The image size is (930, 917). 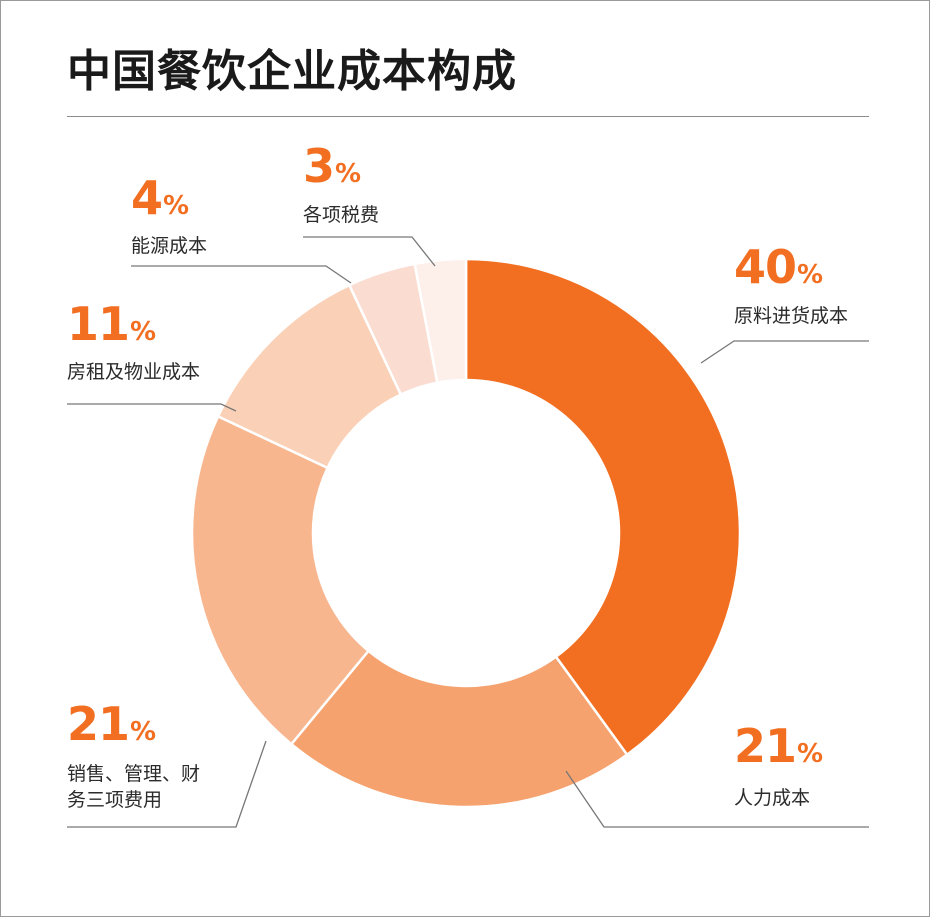 What do you see at coordinates (98, 324) in the screenshot?
I see `pct-value: 11` at bounding box center [98, 324].